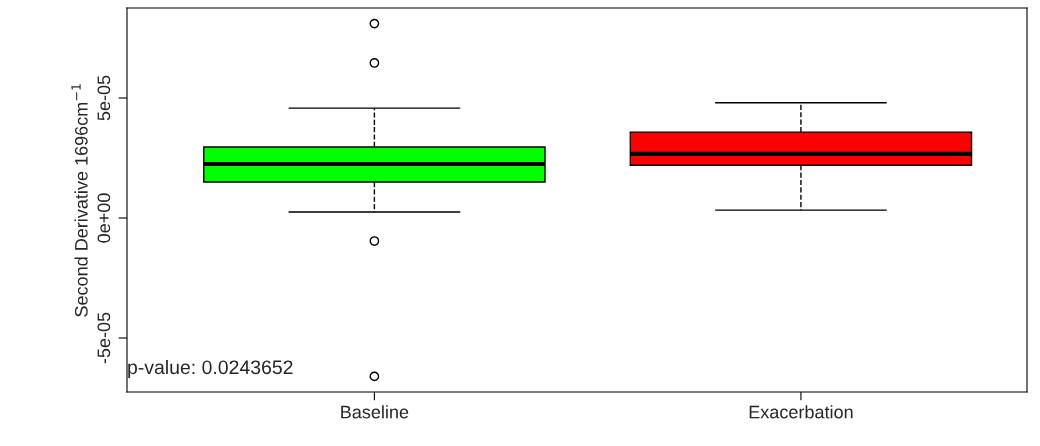 The width and height of the screenshot is (1040, 446). Describe the element at coordinates (104, 98) in the screenshot. I see `y-tick-label: 5e-05` at that location.